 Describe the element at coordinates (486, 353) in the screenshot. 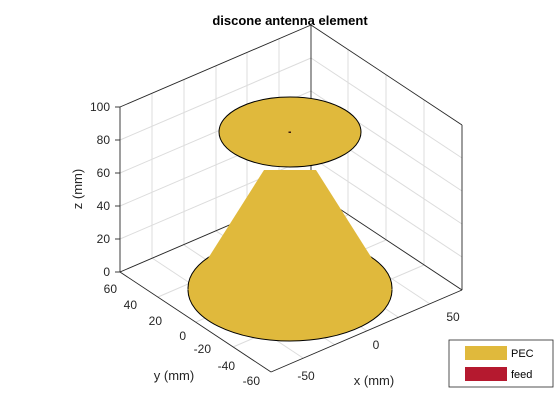

I see `legend-swatch-pec` at that location.